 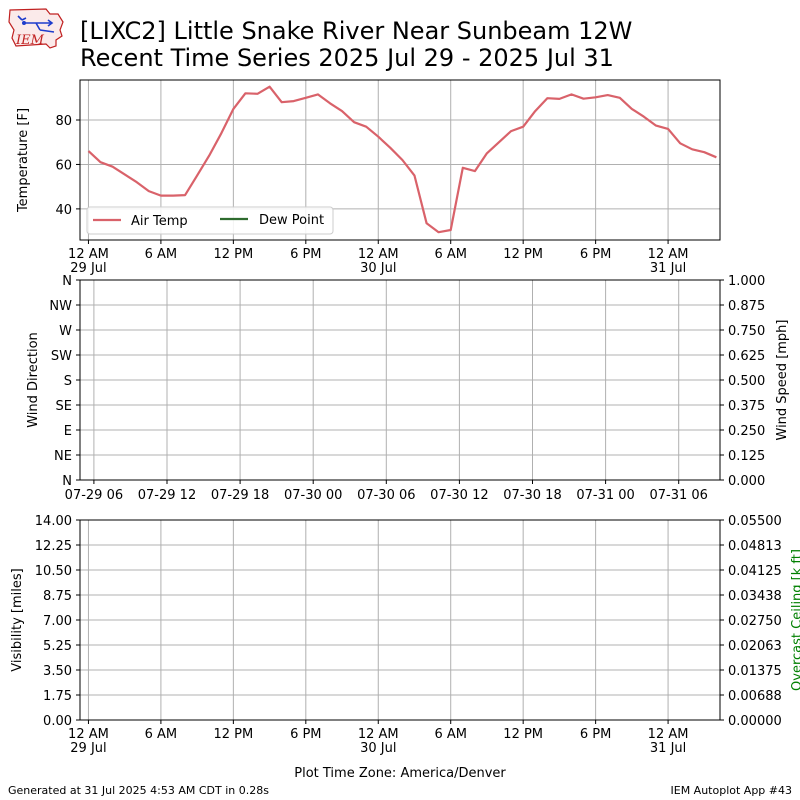 I want to click on air-temp-line, so click(x=402, y=159).